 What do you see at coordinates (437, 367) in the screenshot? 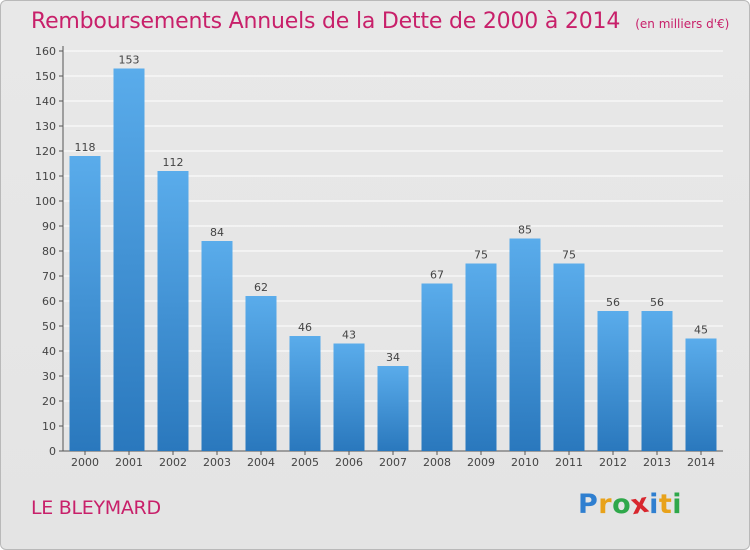
I see `bar-2008` at bounding box center [437, 367].